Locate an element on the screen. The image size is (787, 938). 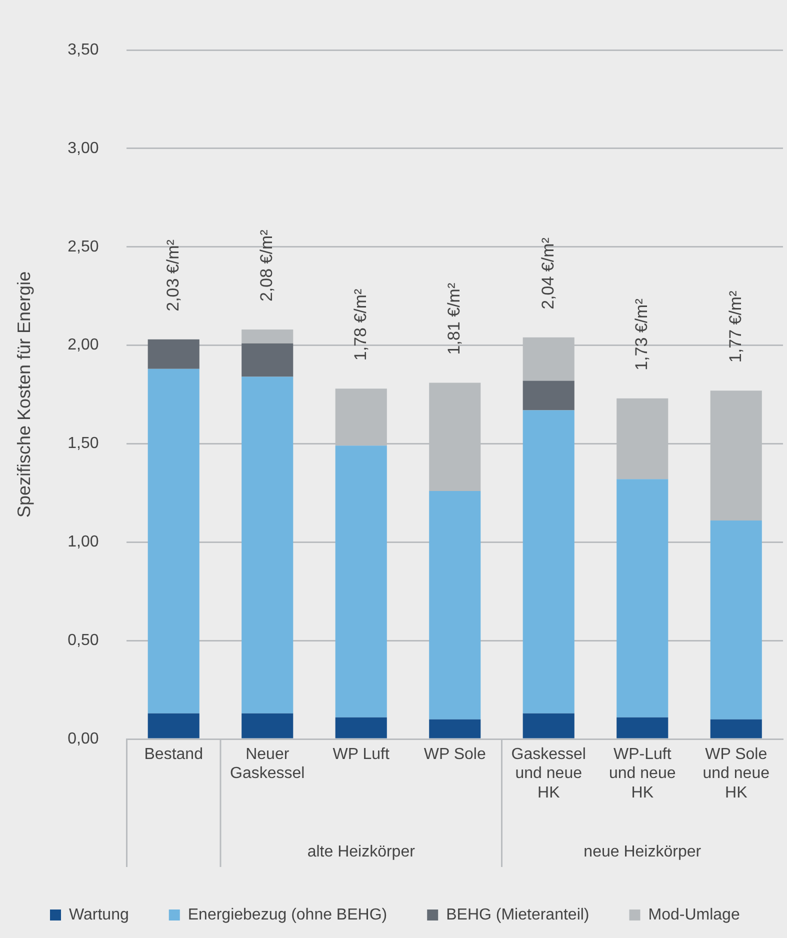
y-tick-label: 3,50 is located at coordinates (83, 49).